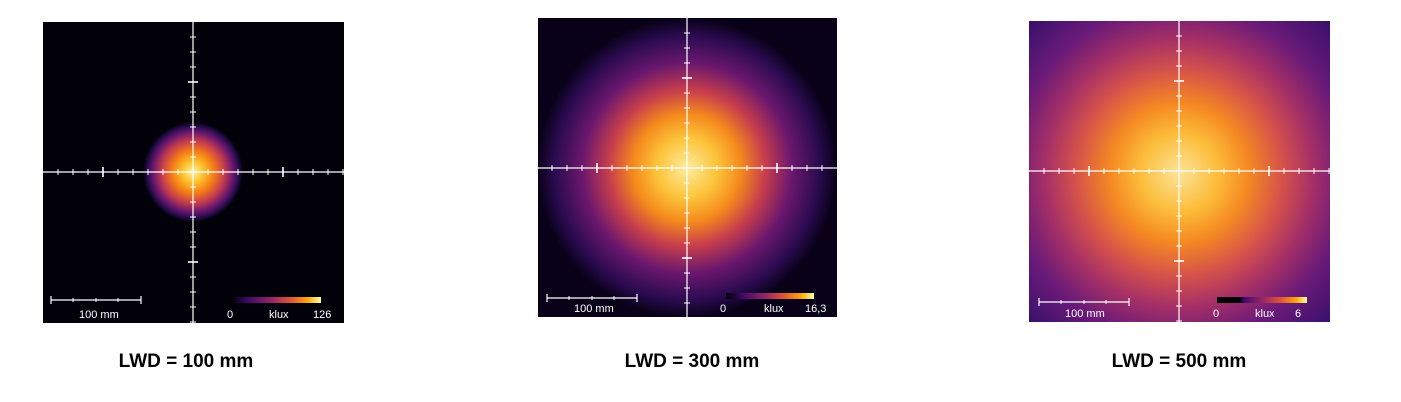 The height and width of the screenshot is (402, 1401). What do you see at coordinates (322, 315) in the screenshot?
I see `colorbar-max-label: 126` at bounding box center [322, 315].